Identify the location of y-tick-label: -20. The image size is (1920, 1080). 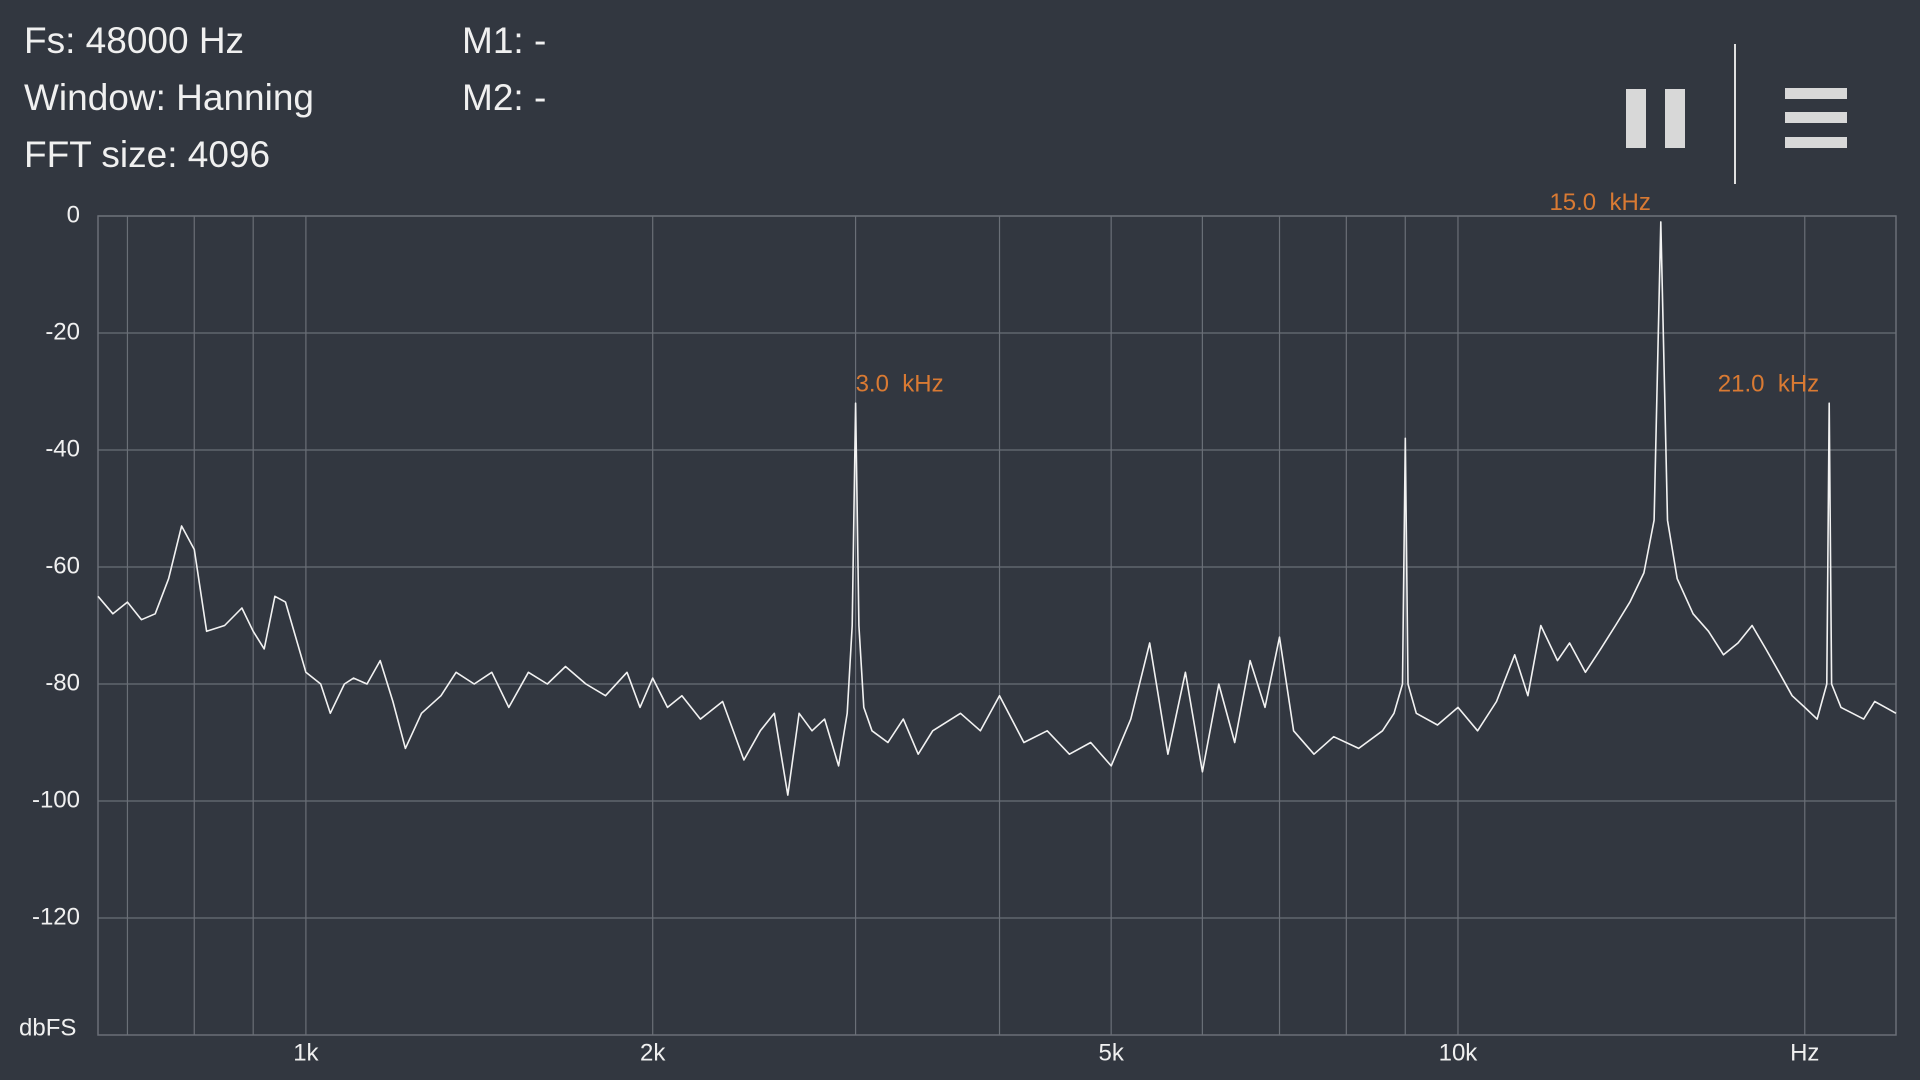
(62, 331).